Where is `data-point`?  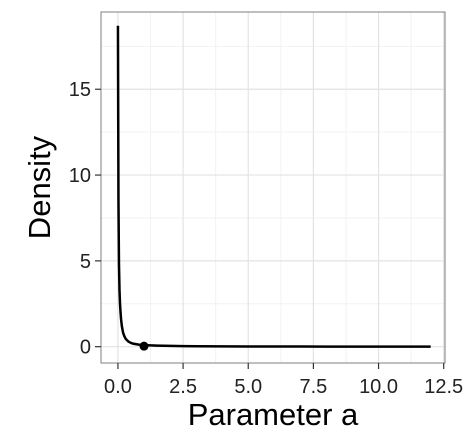 data-point is located at coordinates (144, 346).